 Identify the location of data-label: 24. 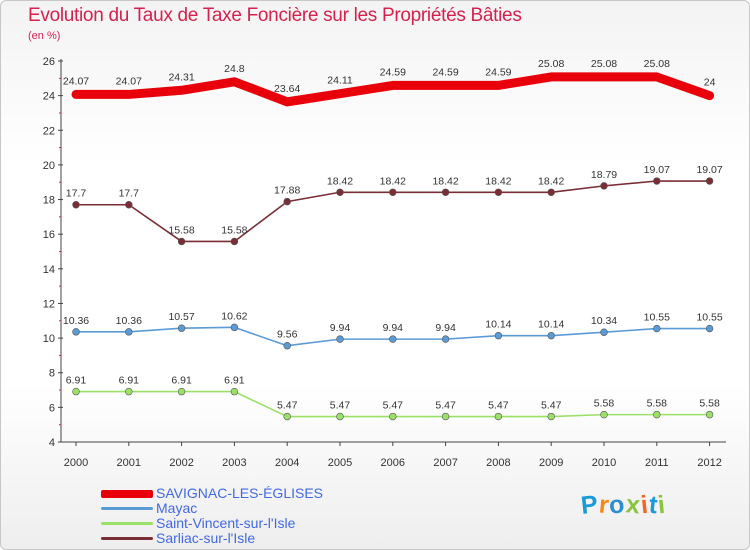
(710, 83).